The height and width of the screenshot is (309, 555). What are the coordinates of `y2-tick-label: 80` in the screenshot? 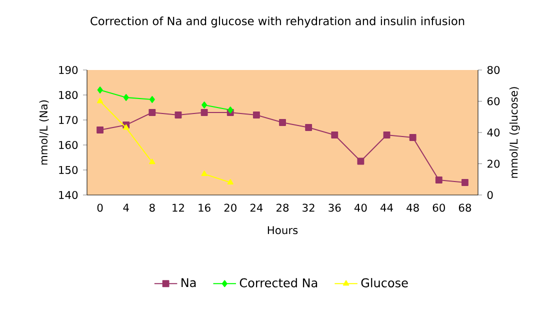 It's located at (493, 70).